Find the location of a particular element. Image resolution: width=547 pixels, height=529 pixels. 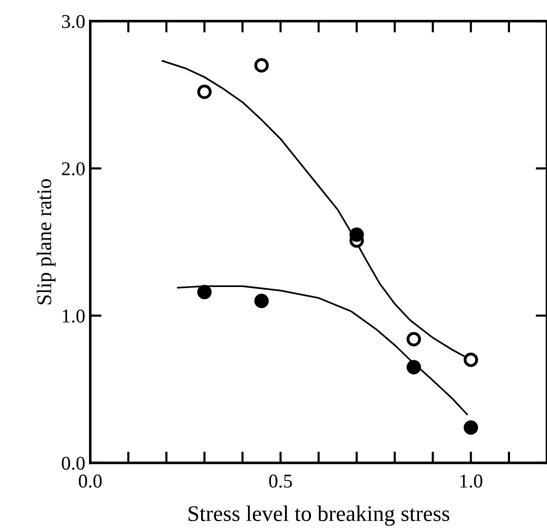

x-tick-label: 1.0 is located at coordinates (471, 481).